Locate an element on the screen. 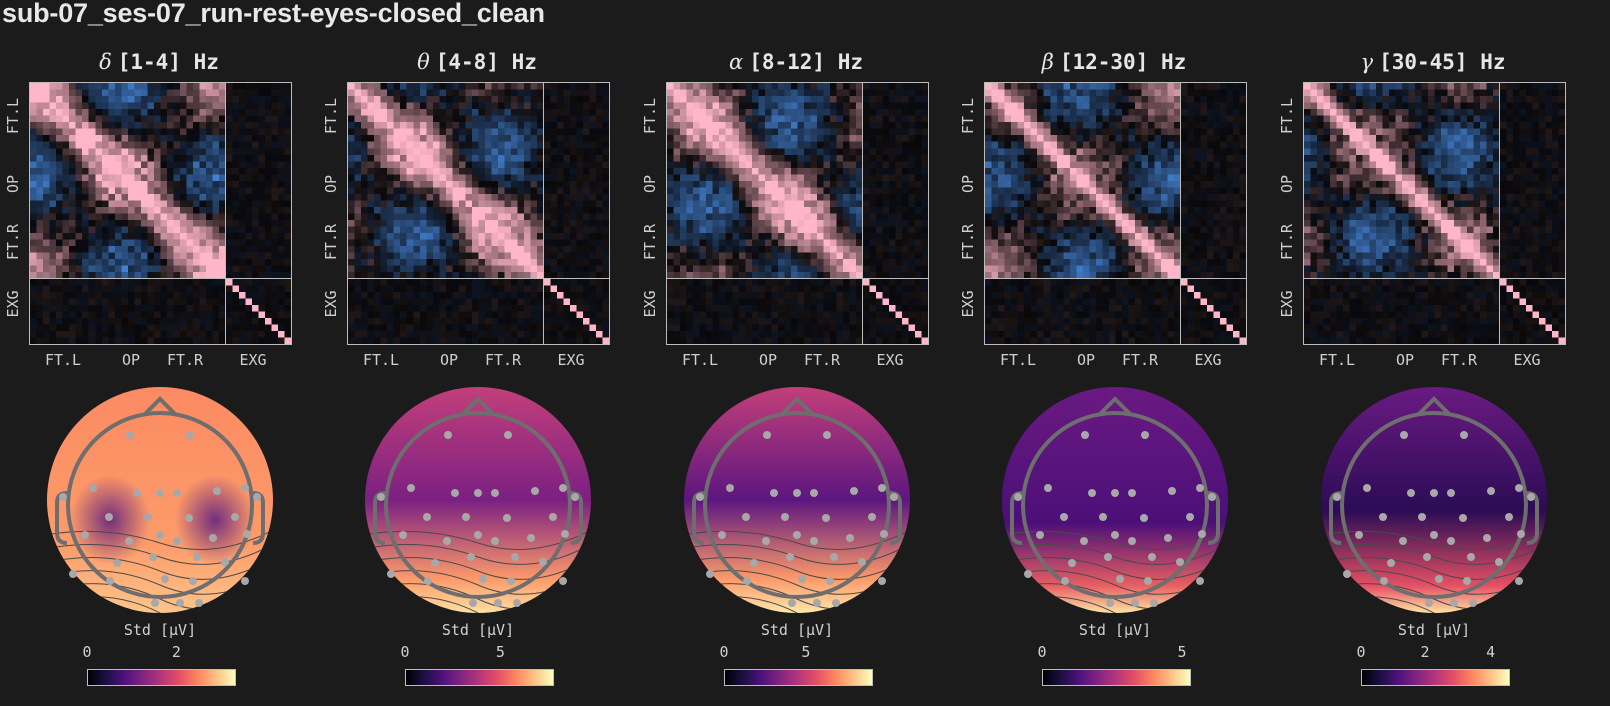 The height and width of the screenshot is (706, 1610). band-range: [8-12] Hz is located at coordinates (806, 62).